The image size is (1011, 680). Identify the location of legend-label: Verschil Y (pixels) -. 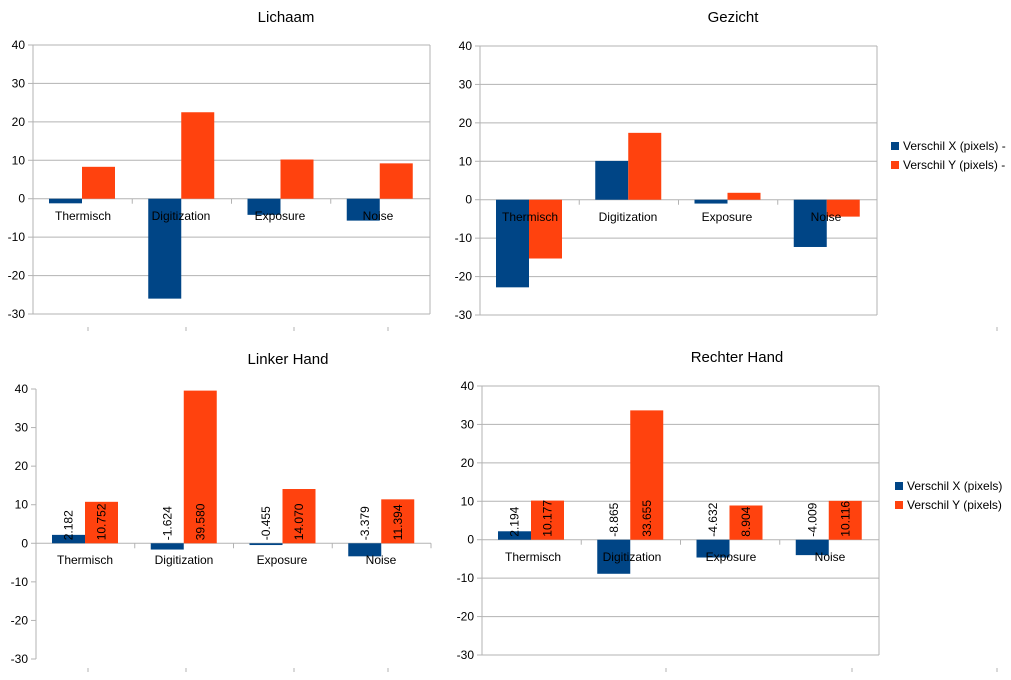
(954, 165).